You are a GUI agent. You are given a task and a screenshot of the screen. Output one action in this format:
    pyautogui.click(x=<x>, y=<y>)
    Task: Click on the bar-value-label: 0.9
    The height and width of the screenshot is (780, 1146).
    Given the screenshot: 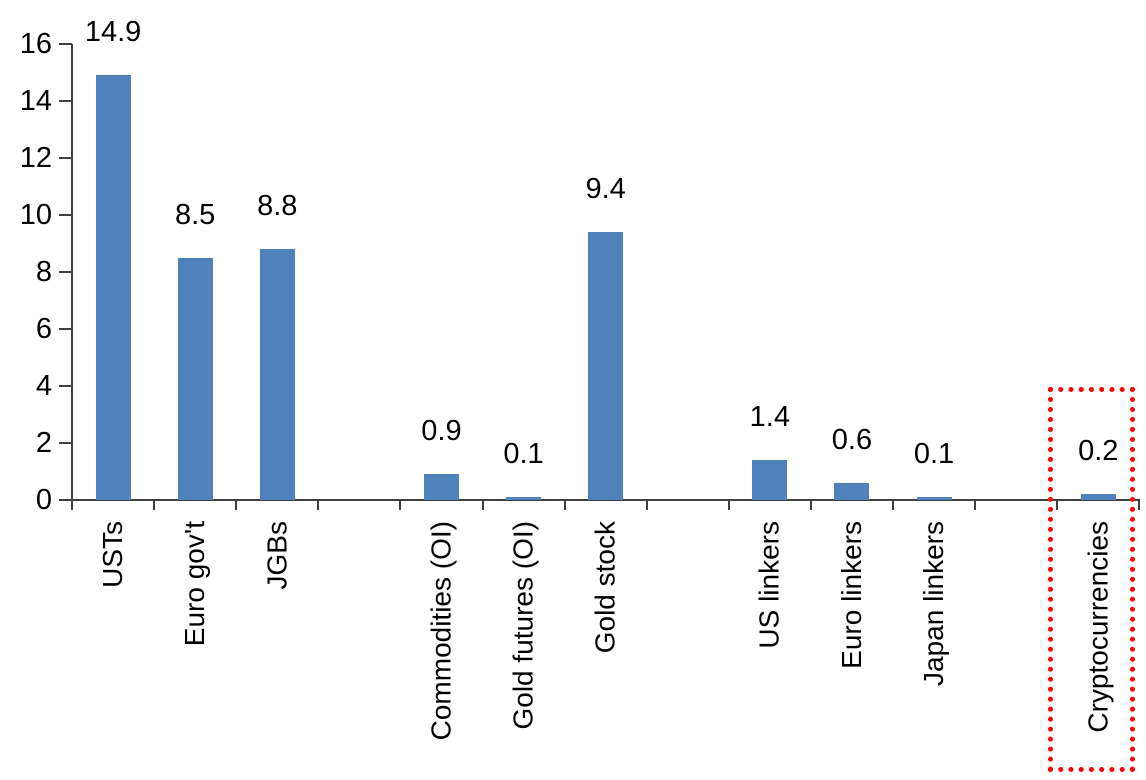 What is the action you would take?
    pyautogui.click(x=441, y=431)
    